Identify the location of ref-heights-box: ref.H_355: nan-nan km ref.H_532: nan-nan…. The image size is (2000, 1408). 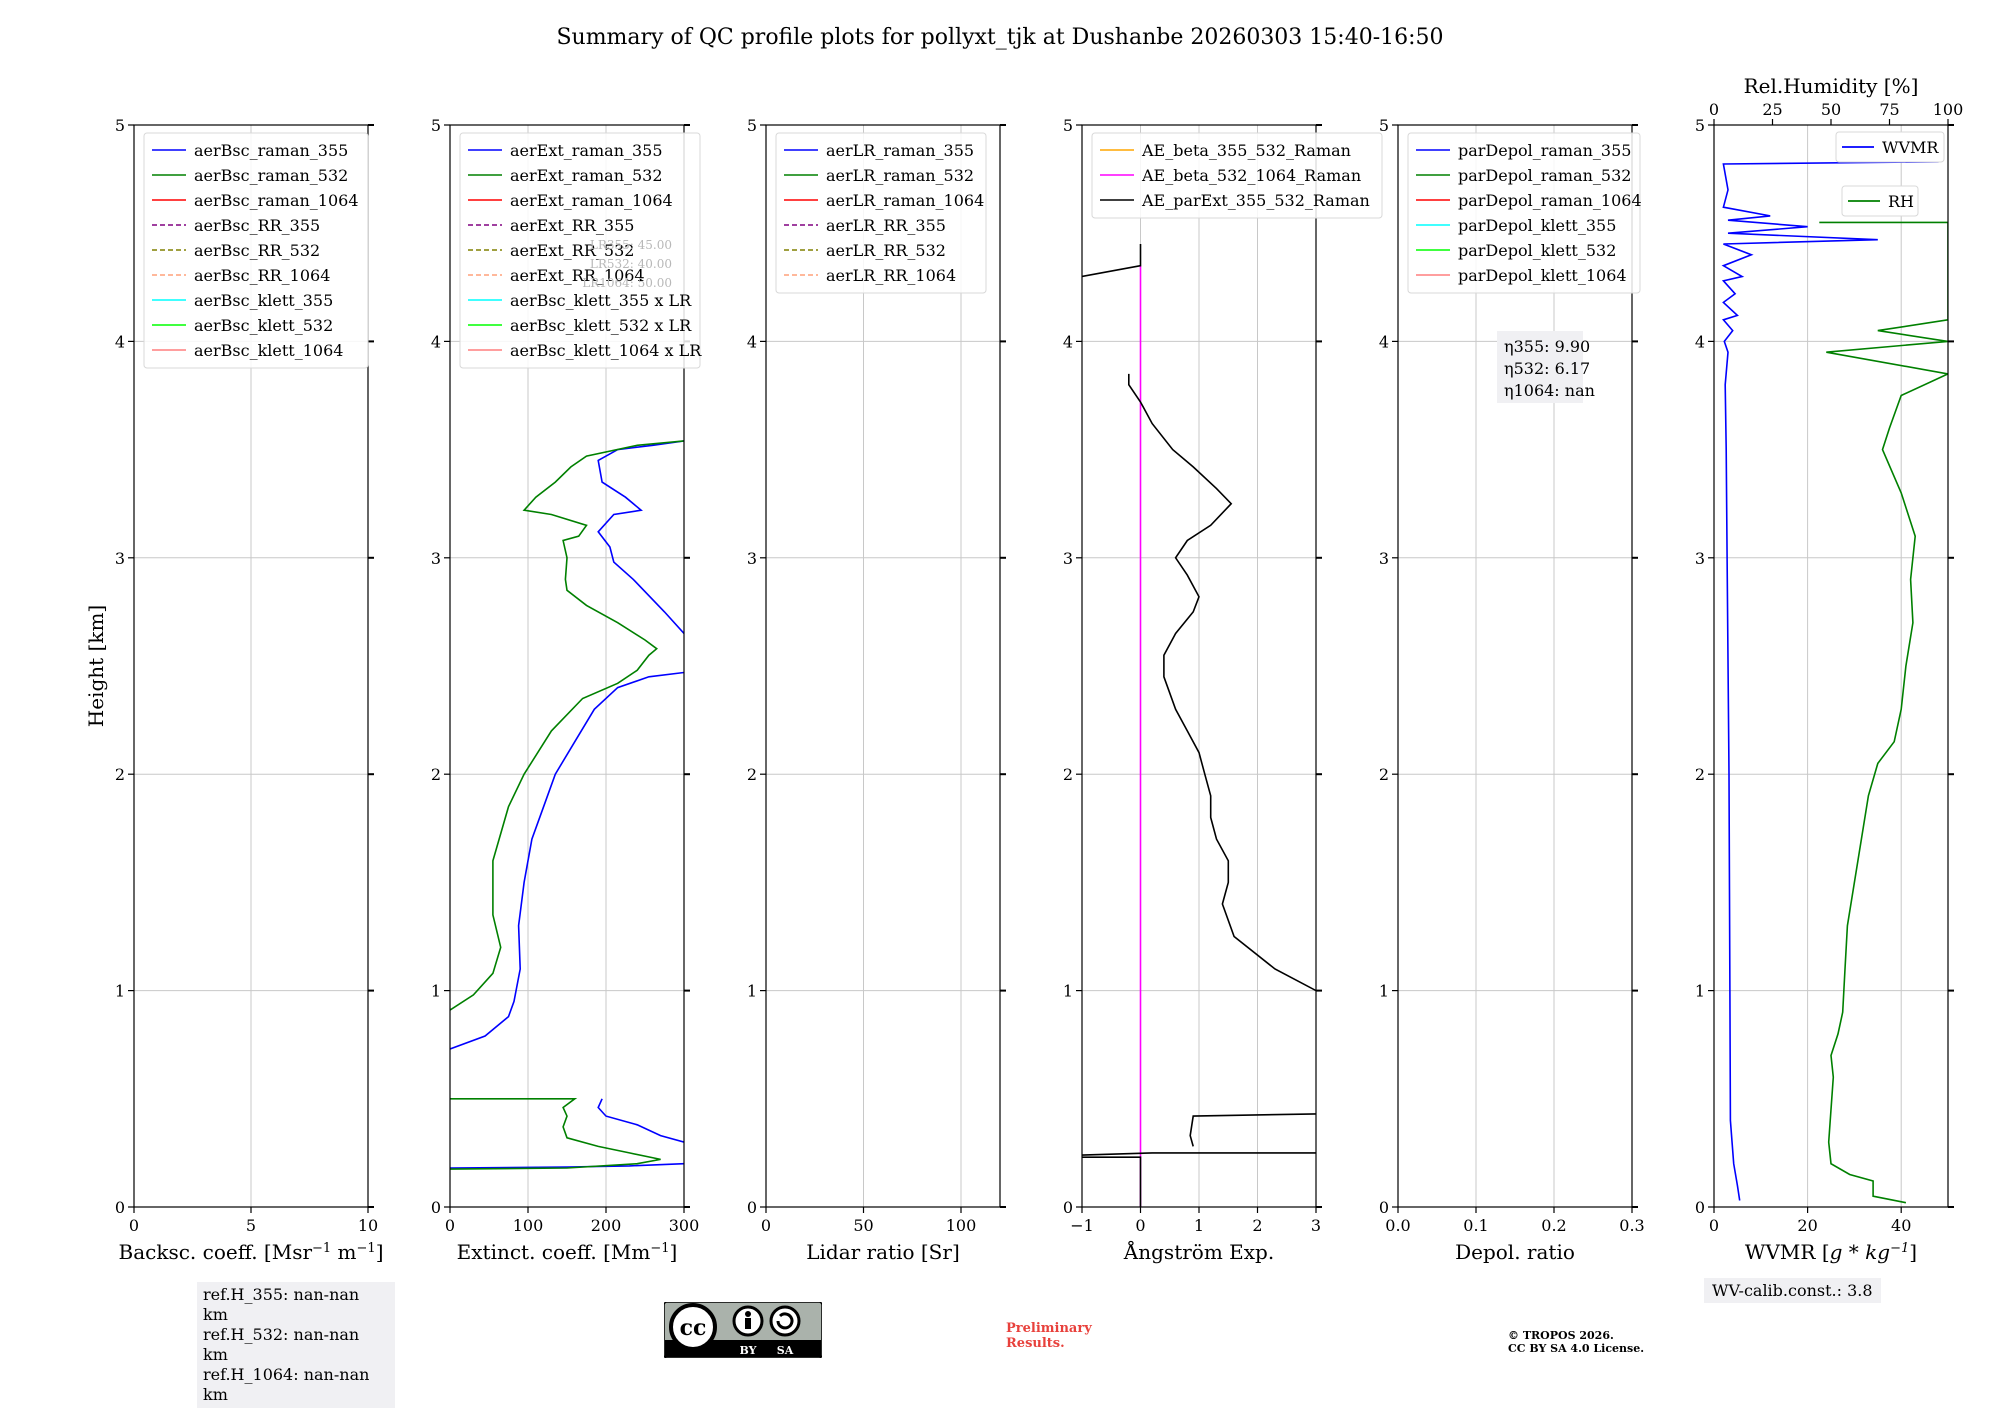
(296, 1345).